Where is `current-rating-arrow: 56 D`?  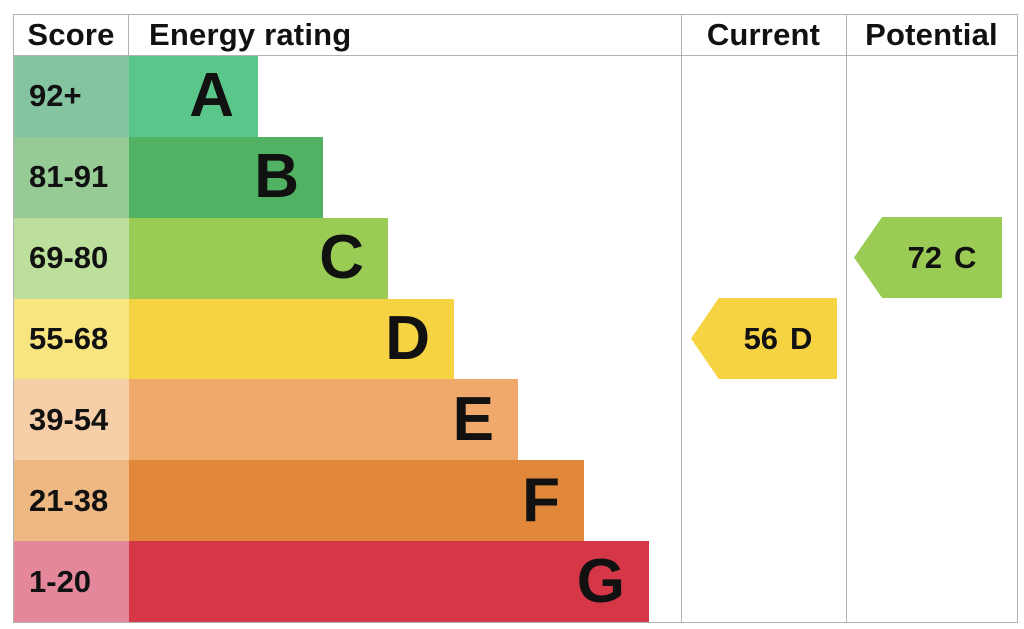
current-rating-arrow: 56 D is located at coordinates (764, 338).